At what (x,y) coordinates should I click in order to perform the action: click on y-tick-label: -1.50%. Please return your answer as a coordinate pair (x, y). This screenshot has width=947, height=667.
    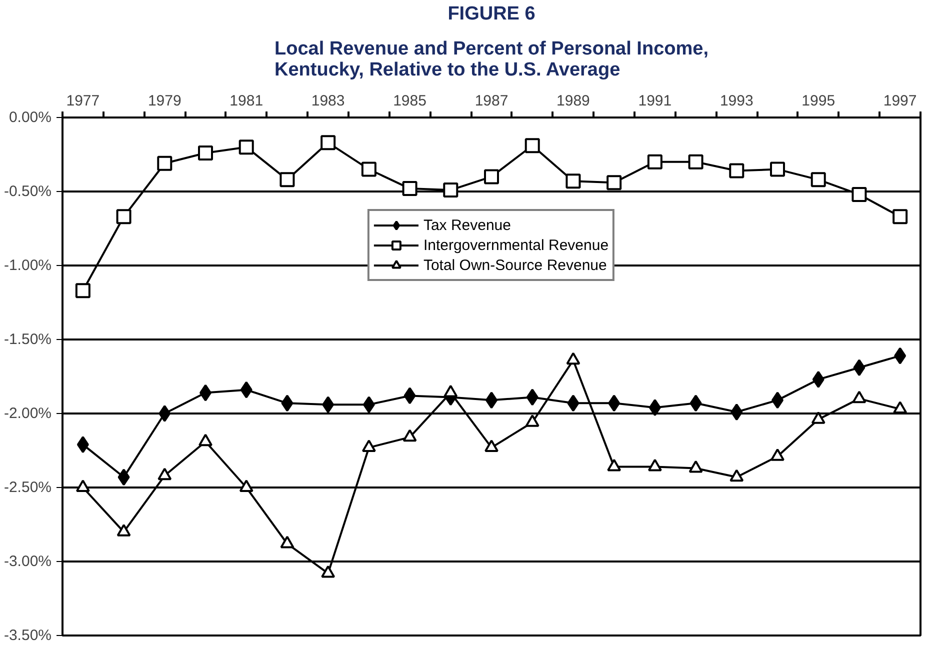
    Looking at the image, I should click on (28, 339).